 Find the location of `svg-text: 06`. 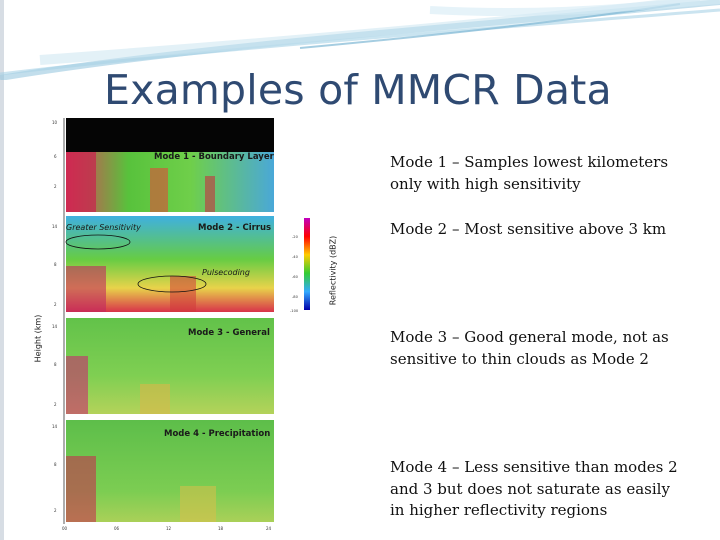

svg-text: 06 is located at coordinates (117, 528).